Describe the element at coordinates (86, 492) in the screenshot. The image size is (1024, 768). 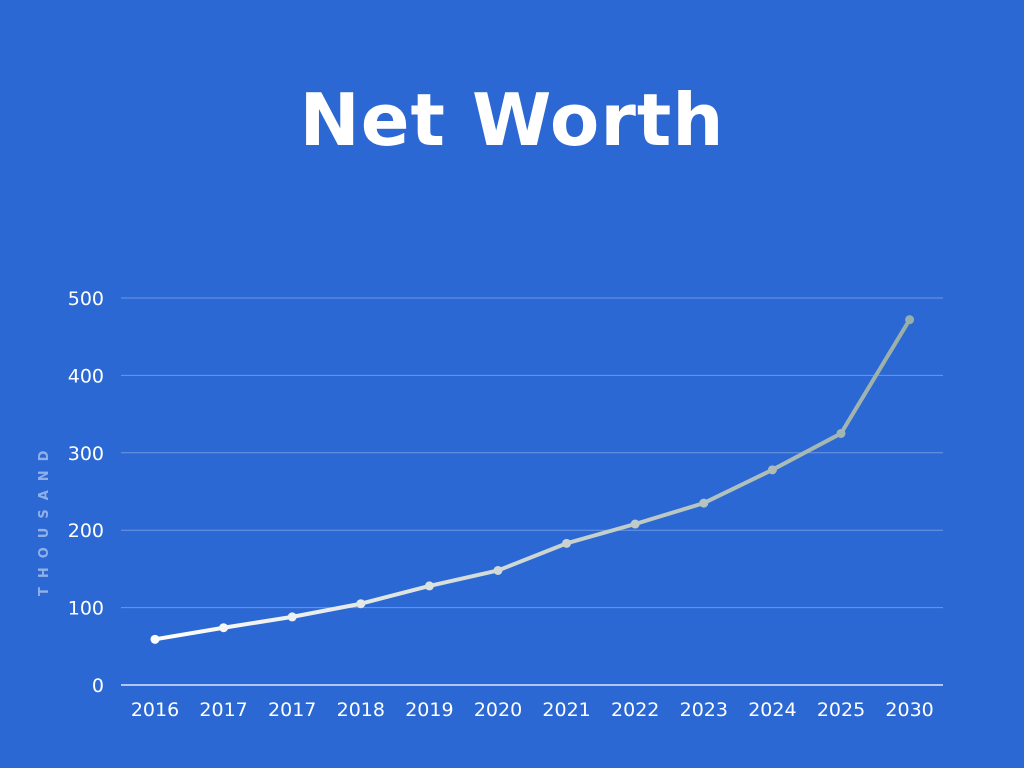
I see `y-axis-ticks: 0 100 200 300 400 500` at that location.